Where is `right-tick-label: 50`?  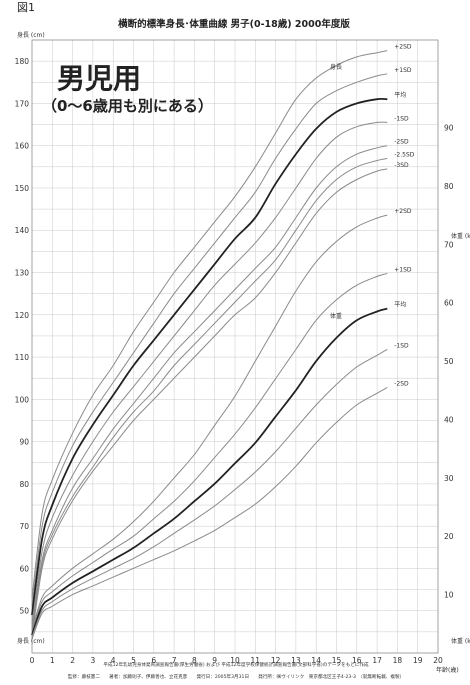
right-tick-label: 50 is located at coordinates (449, 361).